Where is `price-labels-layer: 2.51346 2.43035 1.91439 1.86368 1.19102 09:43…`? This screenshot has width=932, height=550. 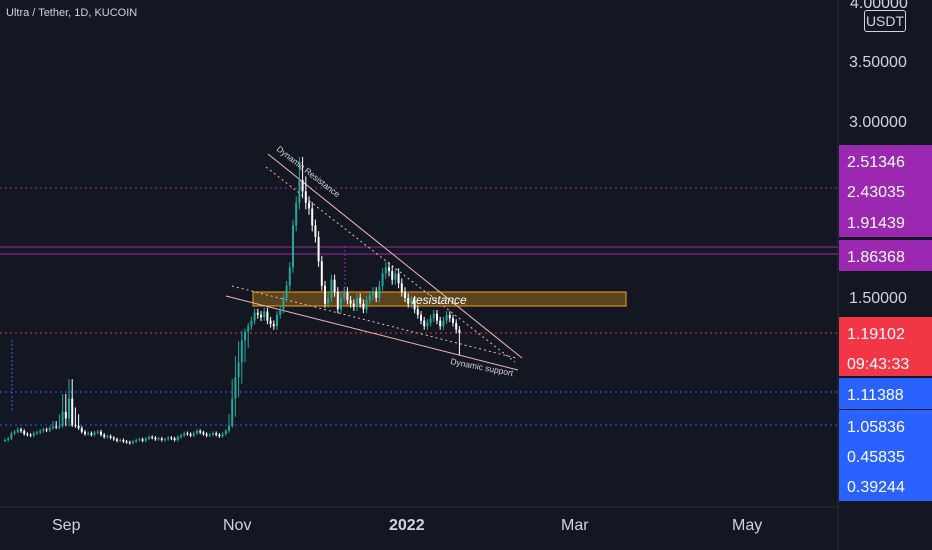 price-labels-layer: 2.51346 2.43035 1.91439 1.86368 1.19102 09:43… is located at coordinates (885, 323).